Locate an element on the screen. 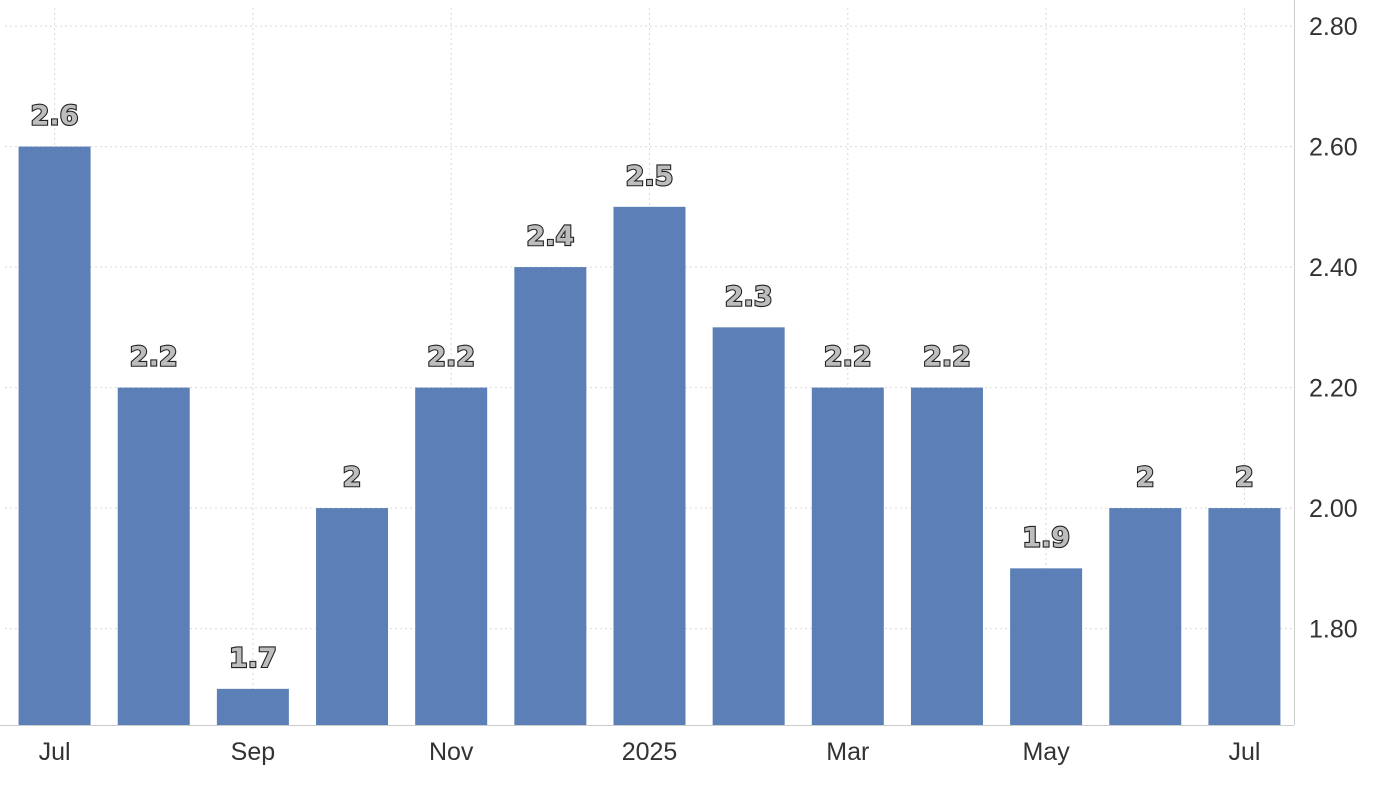 Image resolution: width=1388 pixels, height=786 pixels. bar-may is located at coordinates (1046, 646).